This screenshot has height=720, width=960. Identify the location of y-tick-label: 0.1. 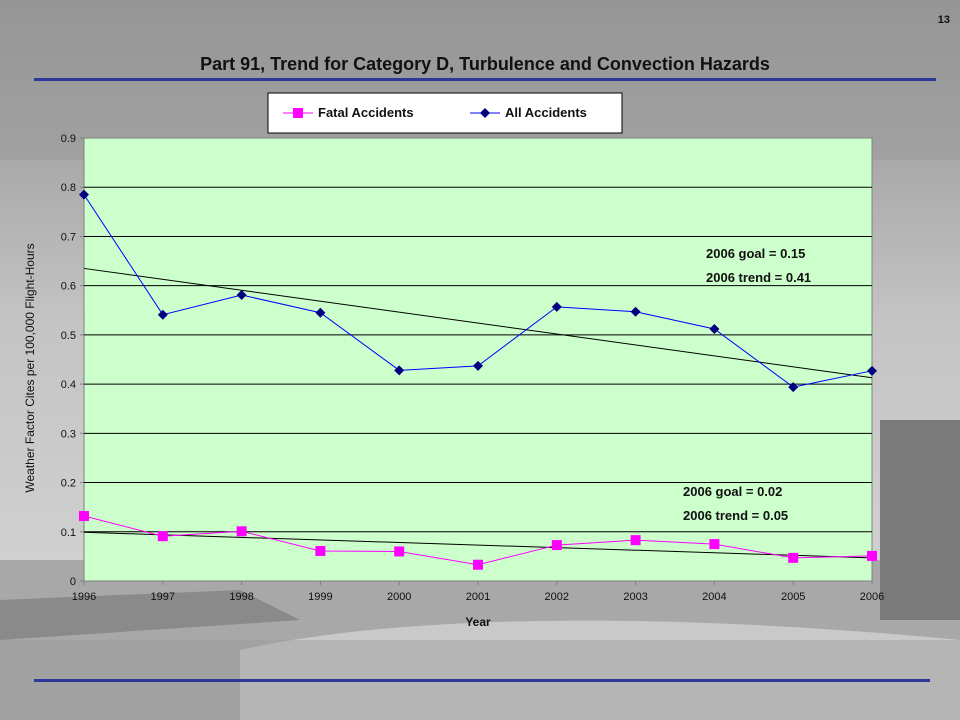
(68, 533).